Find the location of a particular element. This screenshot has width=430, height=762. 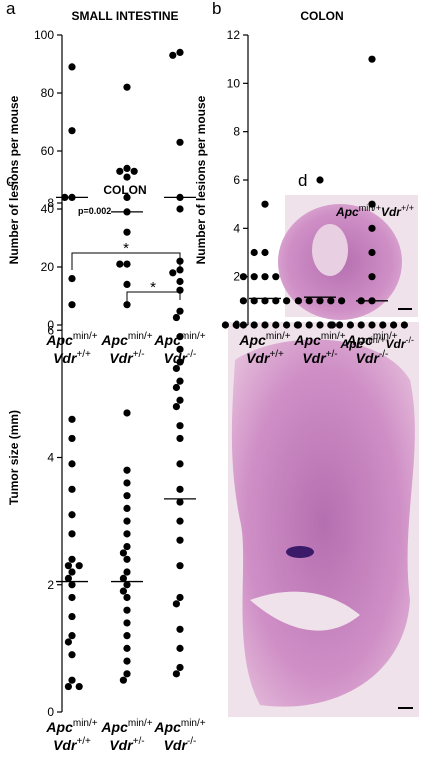

genotype-label: Vdr+/- is located at coordinates (319, 357).